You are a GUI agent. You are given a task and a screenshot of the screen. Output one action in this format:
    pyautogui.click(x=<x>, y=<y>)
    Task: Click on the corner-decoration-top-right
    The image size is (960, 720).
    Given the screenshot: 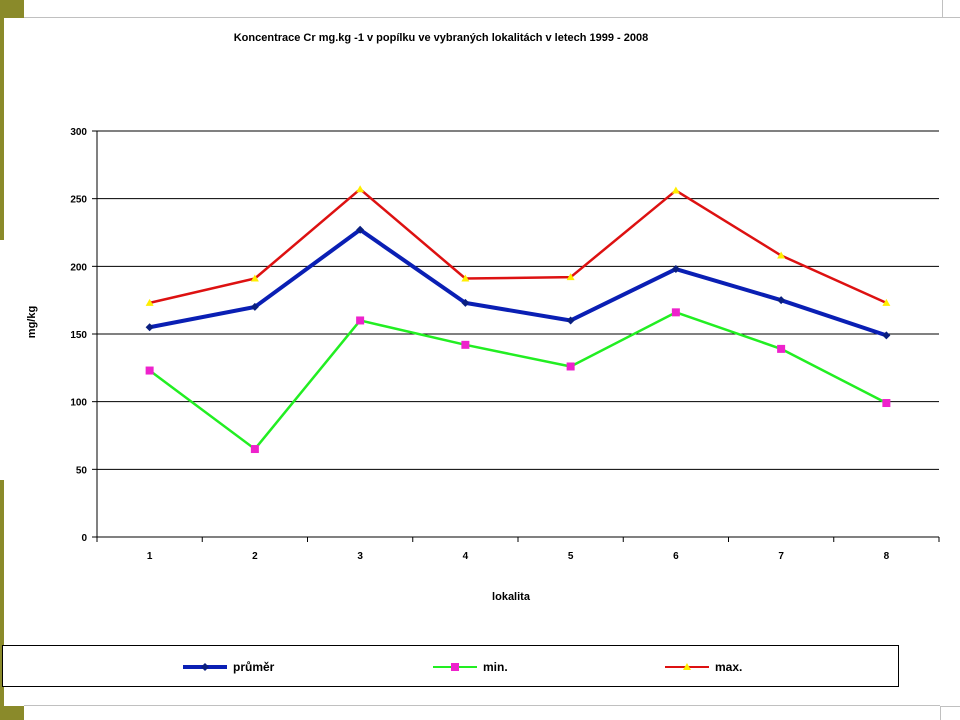 What is the action you would take?
    pyautogui.click(x=951, y=9)
    